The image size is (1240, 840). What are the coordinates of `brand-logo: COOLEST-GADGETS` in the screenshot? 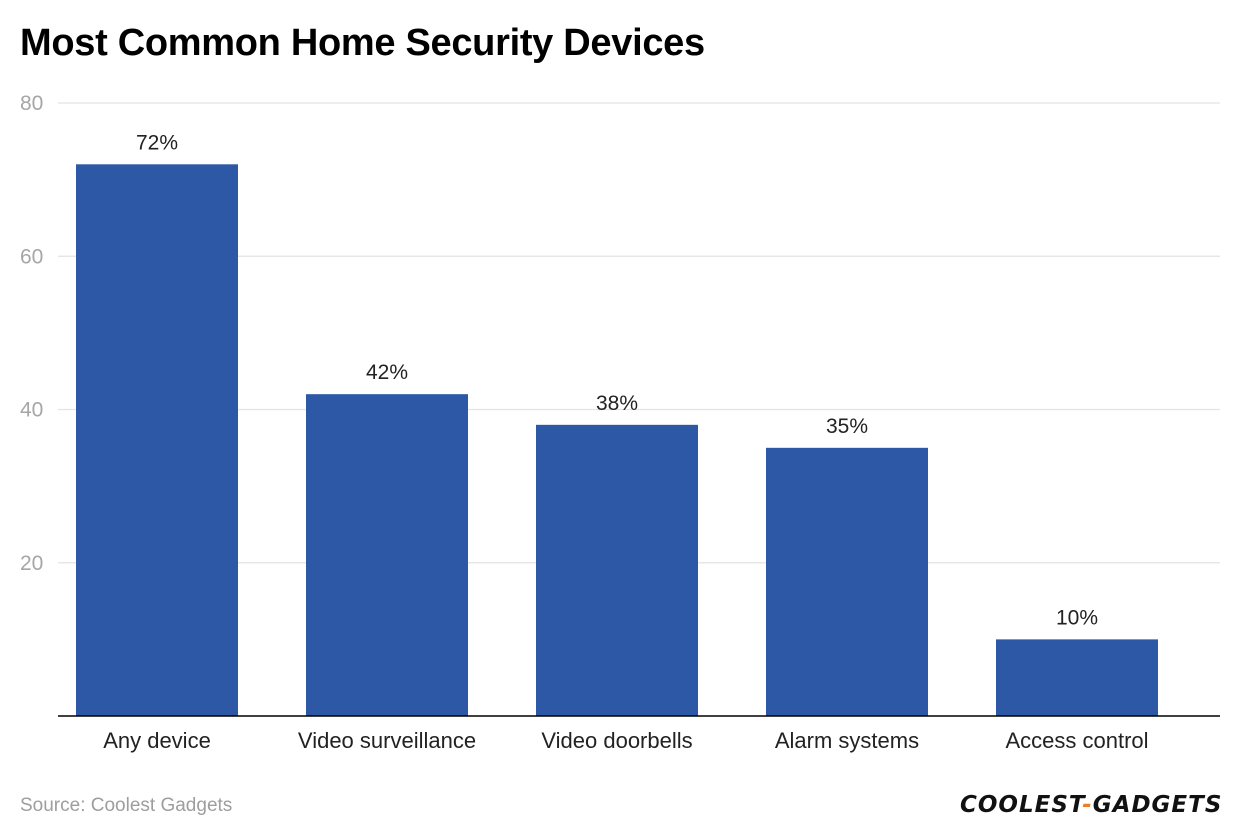 It's located at (1091, 805).